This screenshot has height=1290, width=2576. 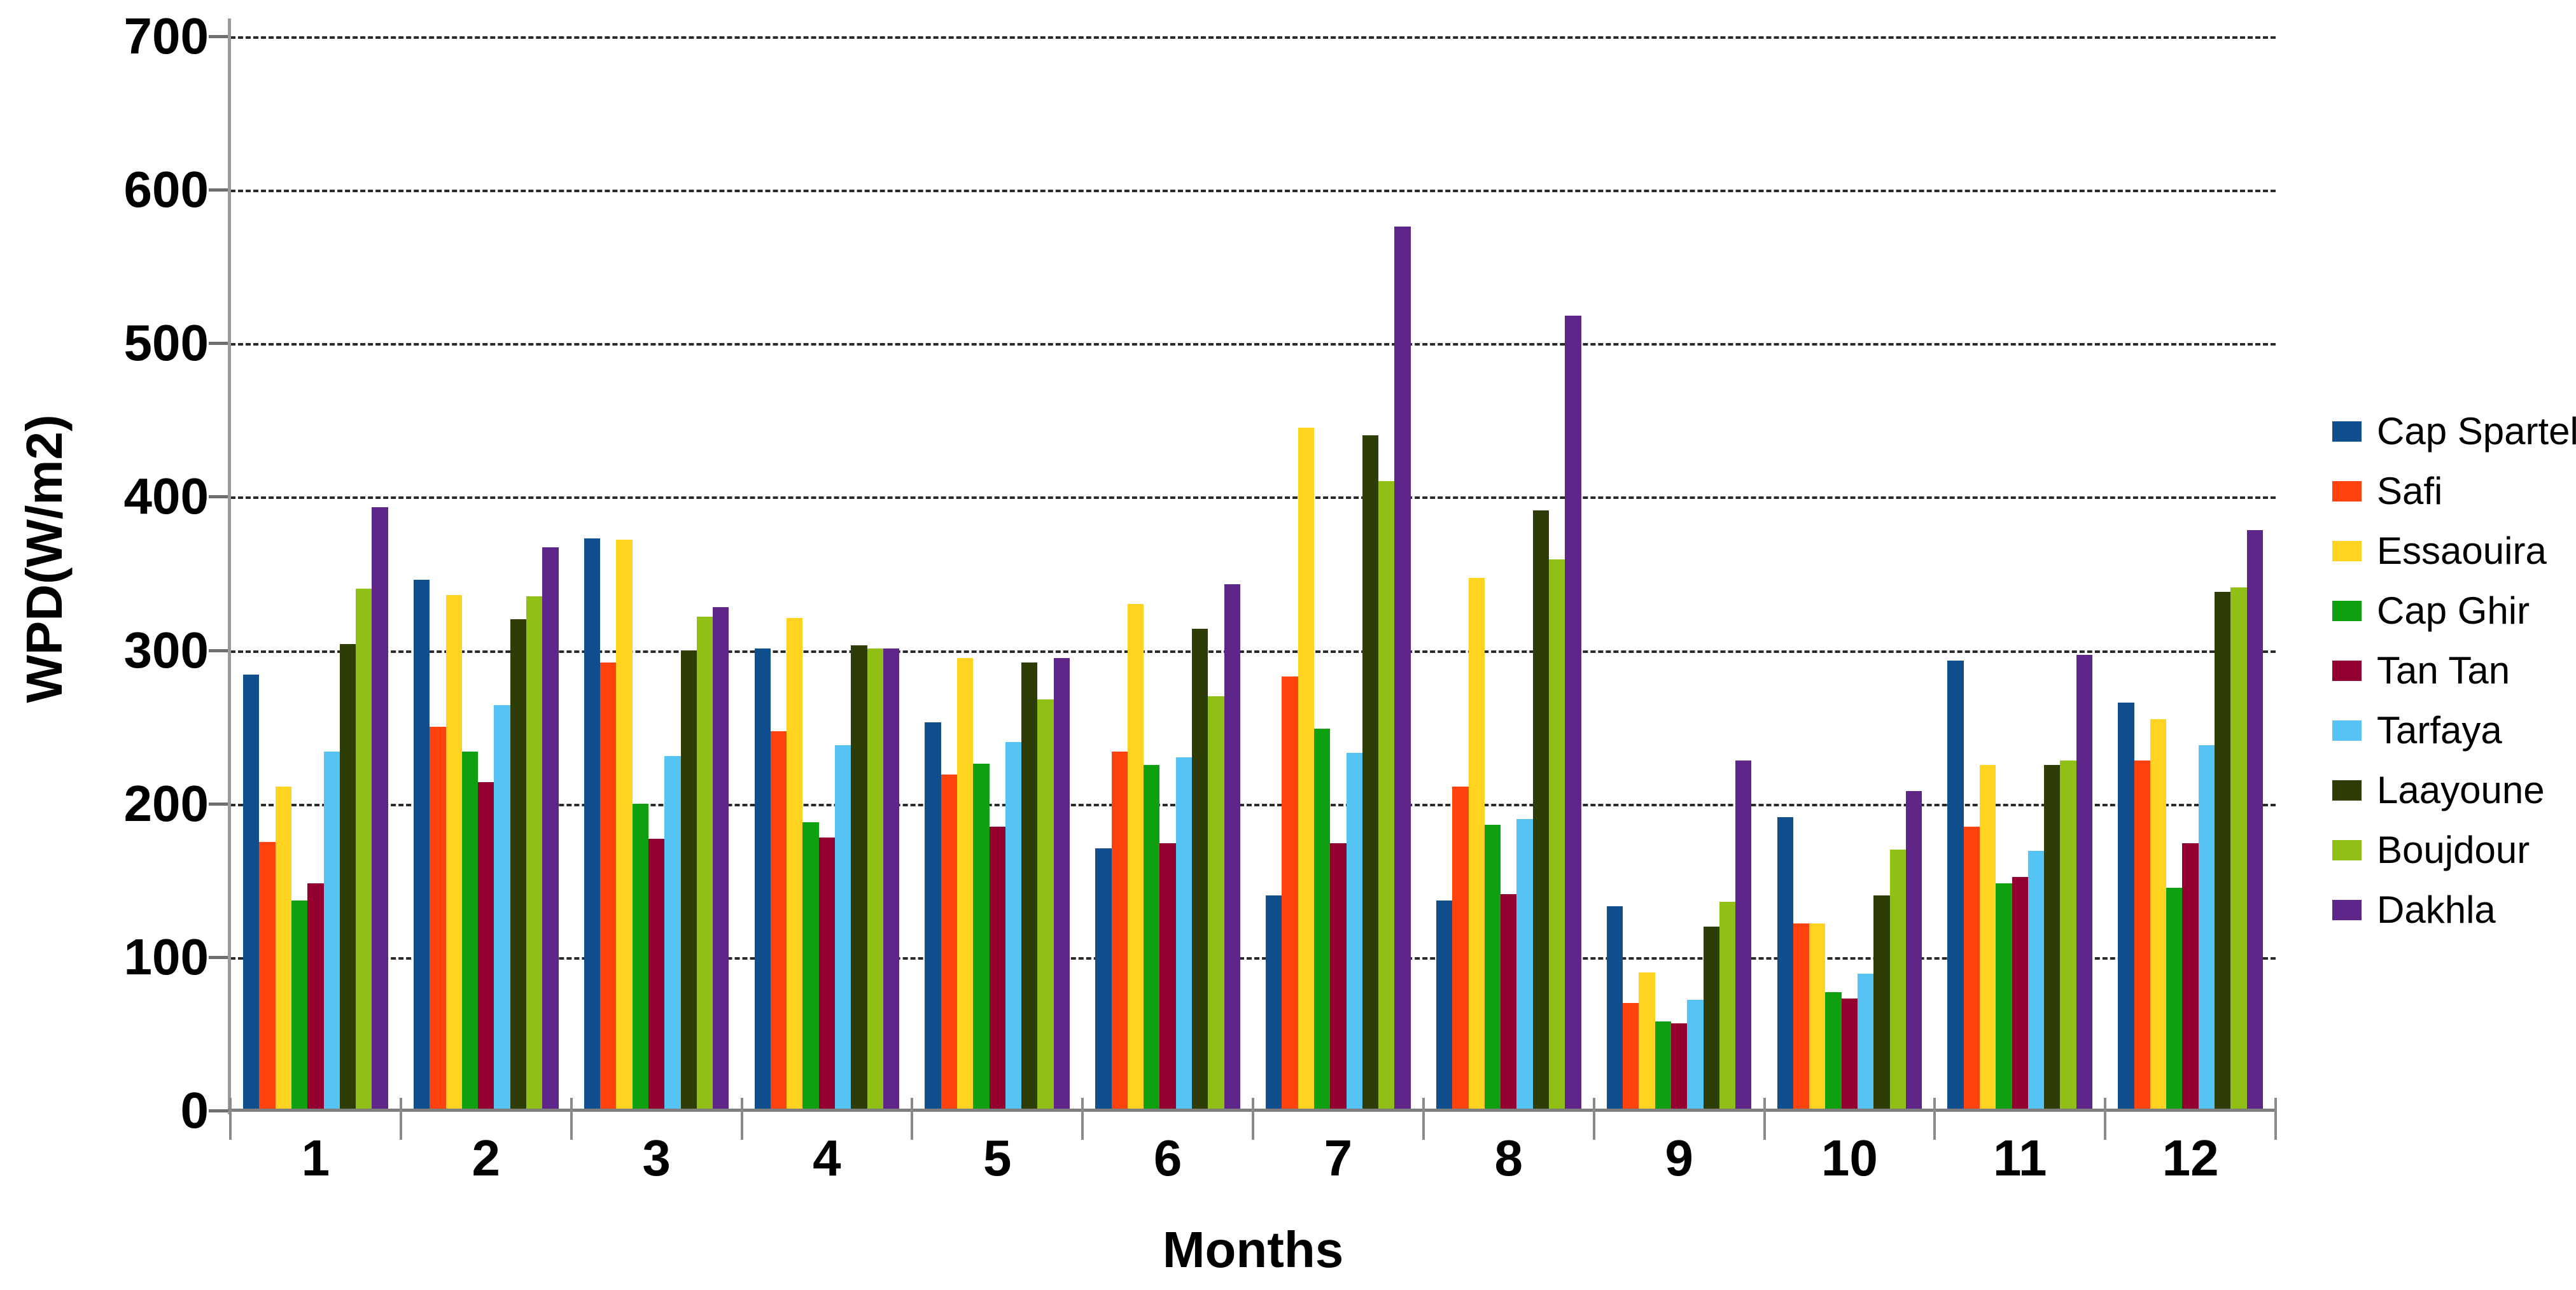 What do you see at coordinates (2436, 910) in the screenshot?
I see `legend-label: Dakhla` at bounding box center [2436, 910].